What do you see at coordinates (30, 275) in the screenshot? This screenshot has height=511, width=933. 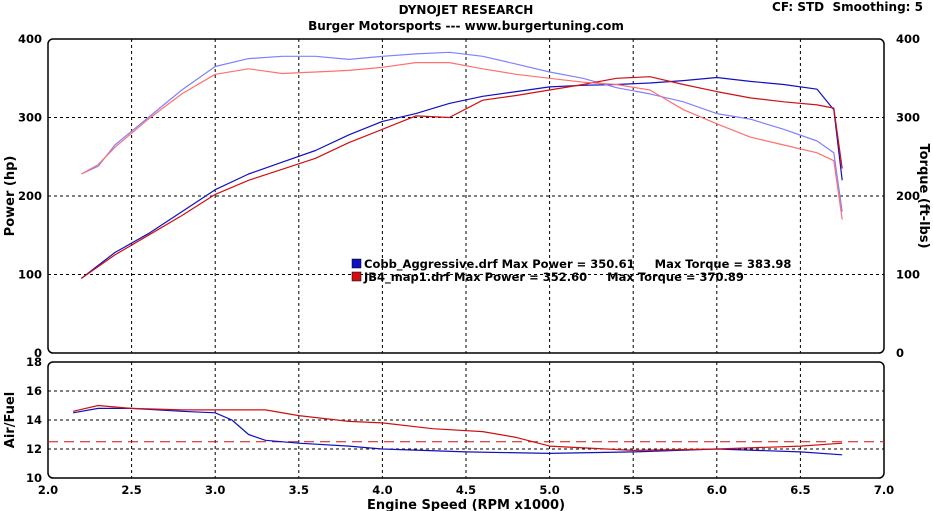 I see `power-tick-label: 100` at bounding box center [30, 275].